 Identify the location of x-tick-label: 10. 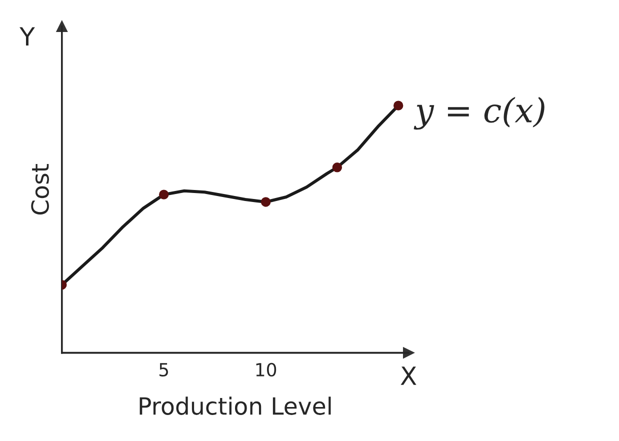
(266, 369).